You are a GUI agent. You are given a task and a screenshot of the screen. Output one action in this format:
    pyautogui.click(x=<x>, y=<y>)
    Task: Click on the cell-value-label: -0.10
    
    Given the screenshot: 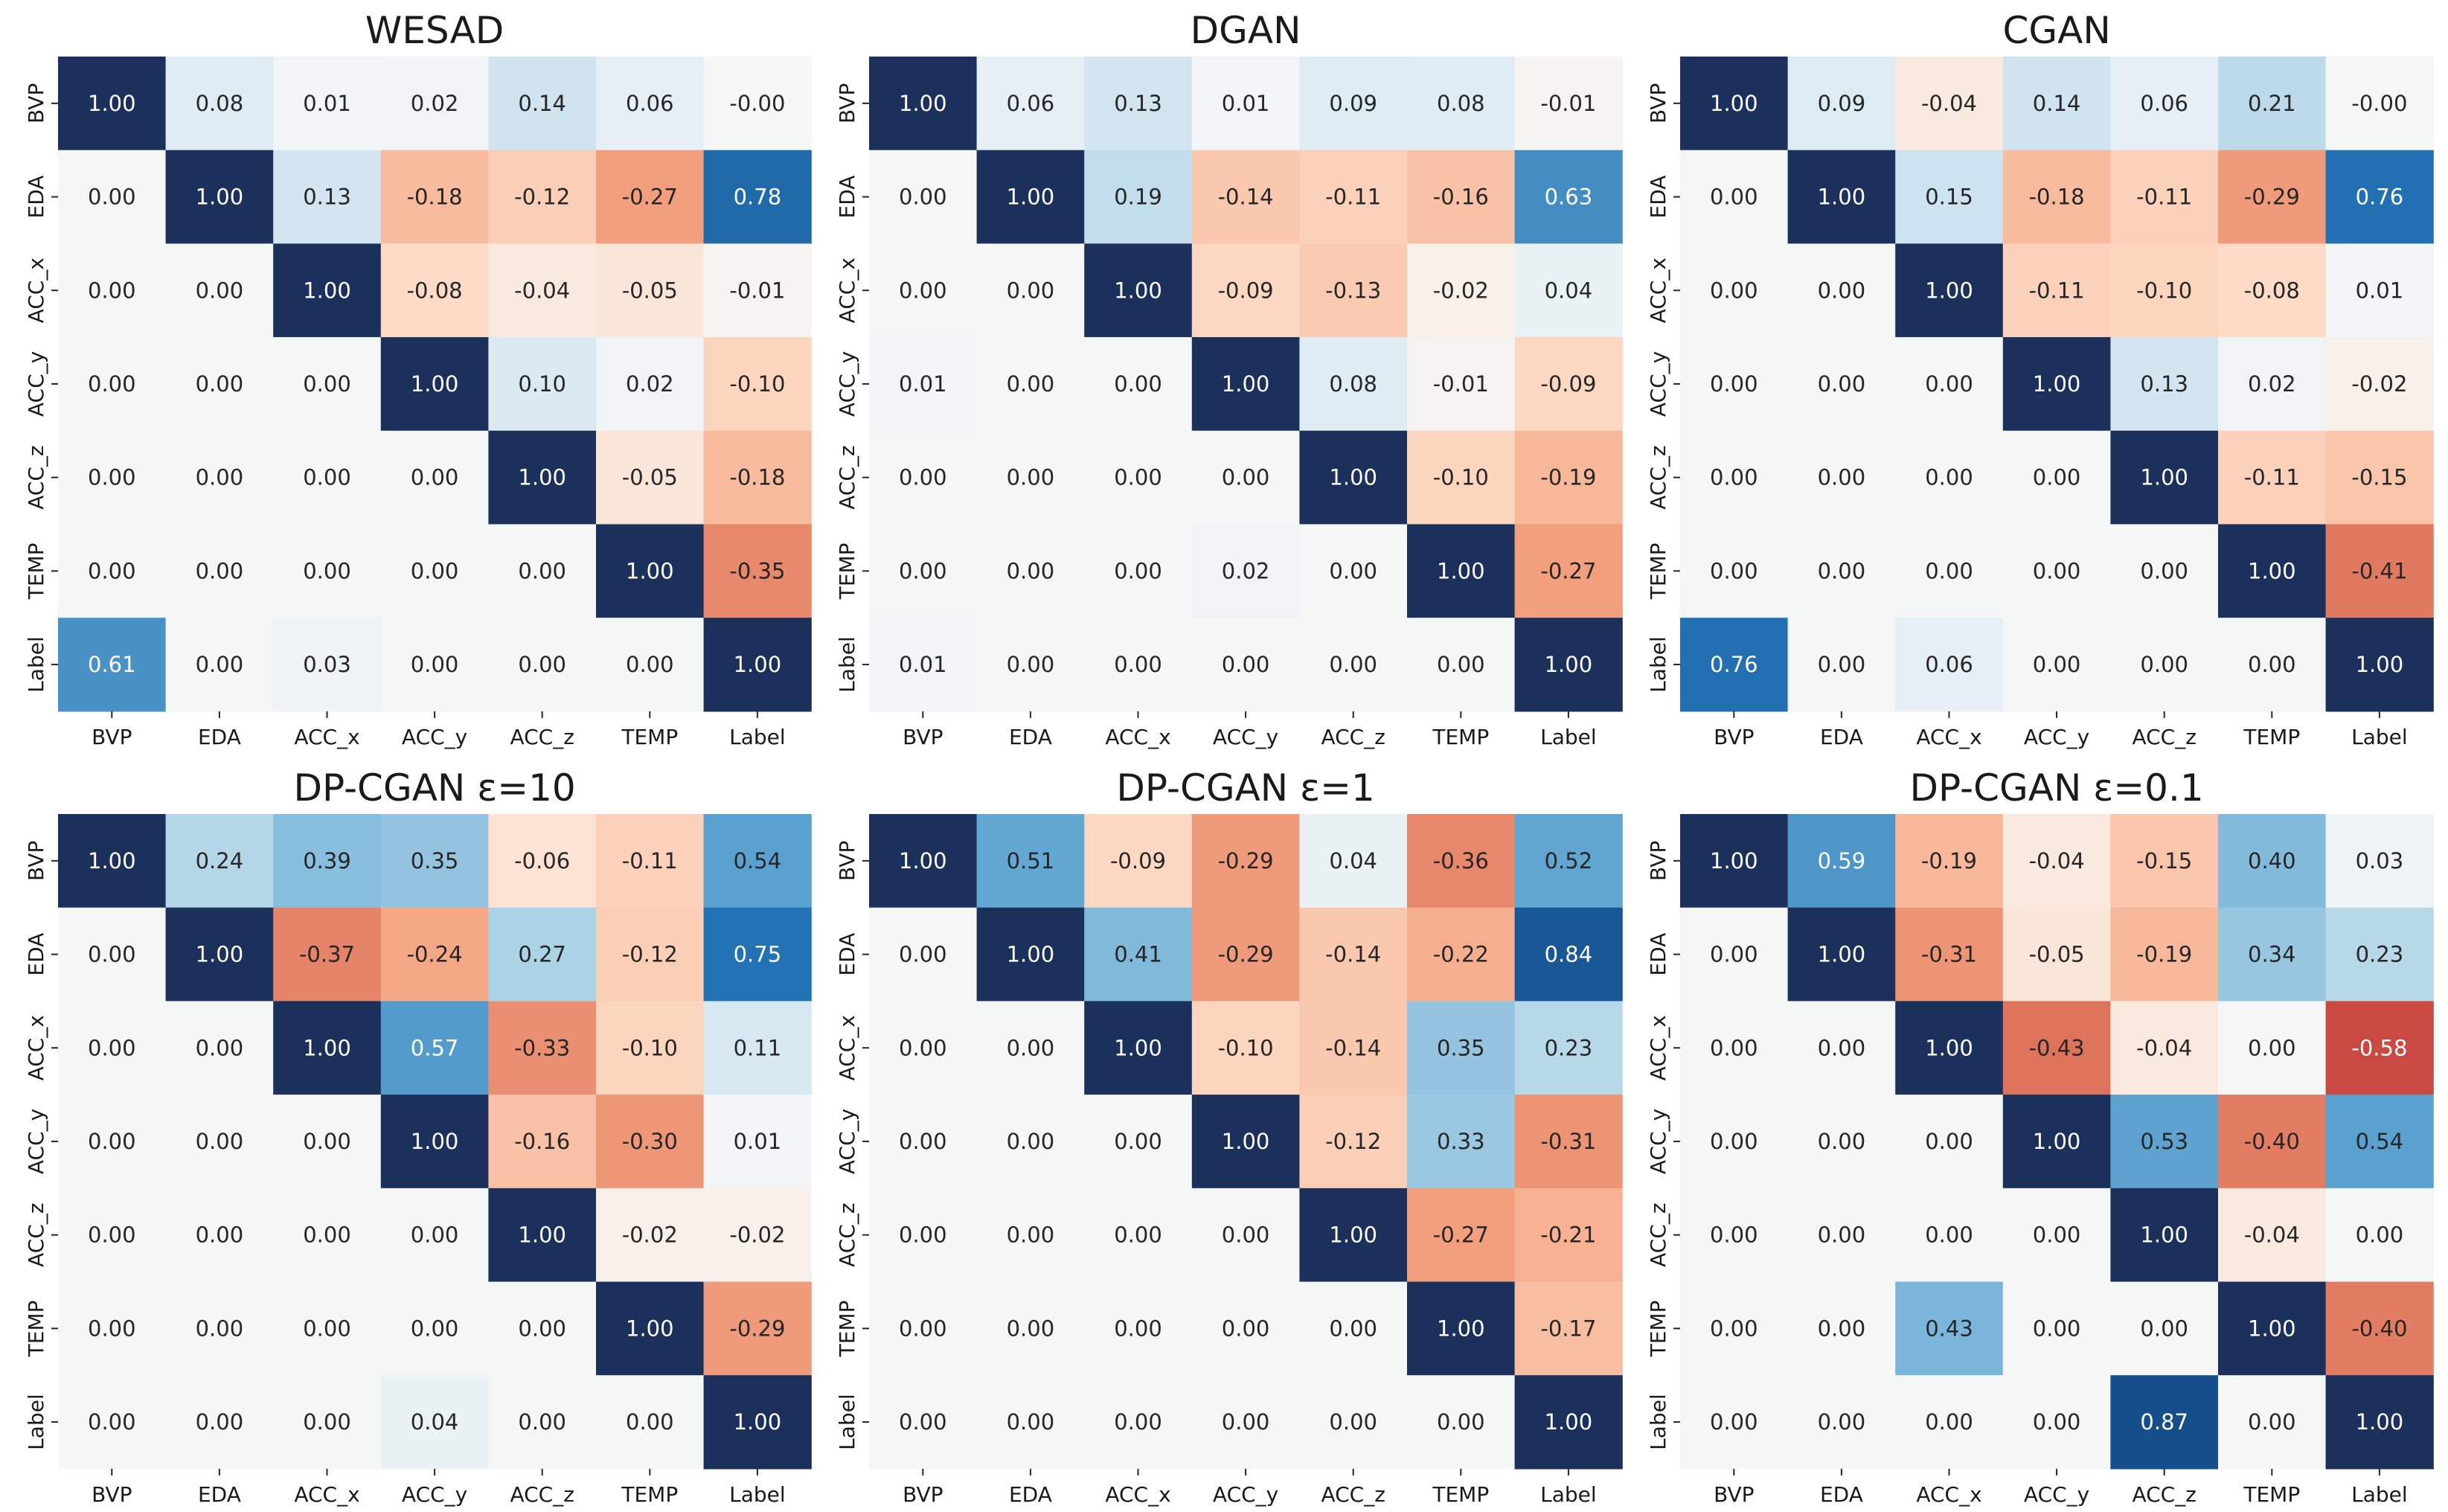 What is the action you would take?
    pyautogui.click(x=1461, y=477)
    